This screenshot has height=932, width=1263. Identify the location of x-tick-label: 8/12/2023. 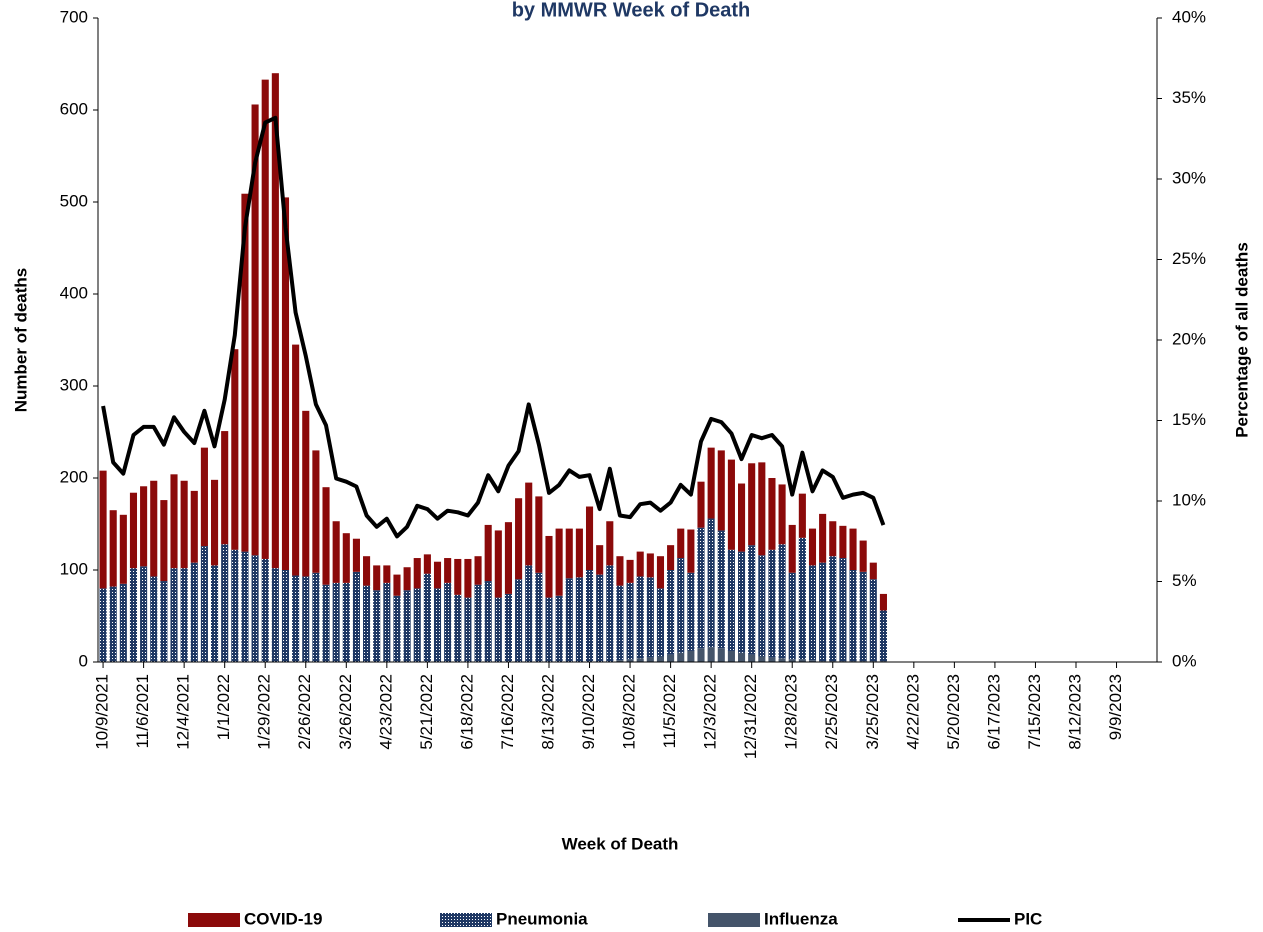
(1074, 712).